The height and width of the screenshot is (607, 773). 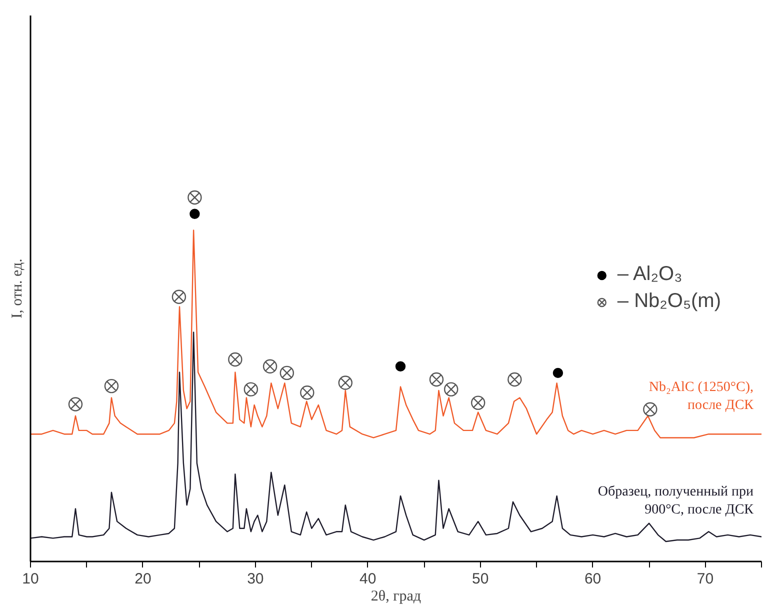 What do you see at coordinates (18, 288) in the screenshot?
I see `y-axis-title: I, отн. ед.` at bounding box center [18, 288].